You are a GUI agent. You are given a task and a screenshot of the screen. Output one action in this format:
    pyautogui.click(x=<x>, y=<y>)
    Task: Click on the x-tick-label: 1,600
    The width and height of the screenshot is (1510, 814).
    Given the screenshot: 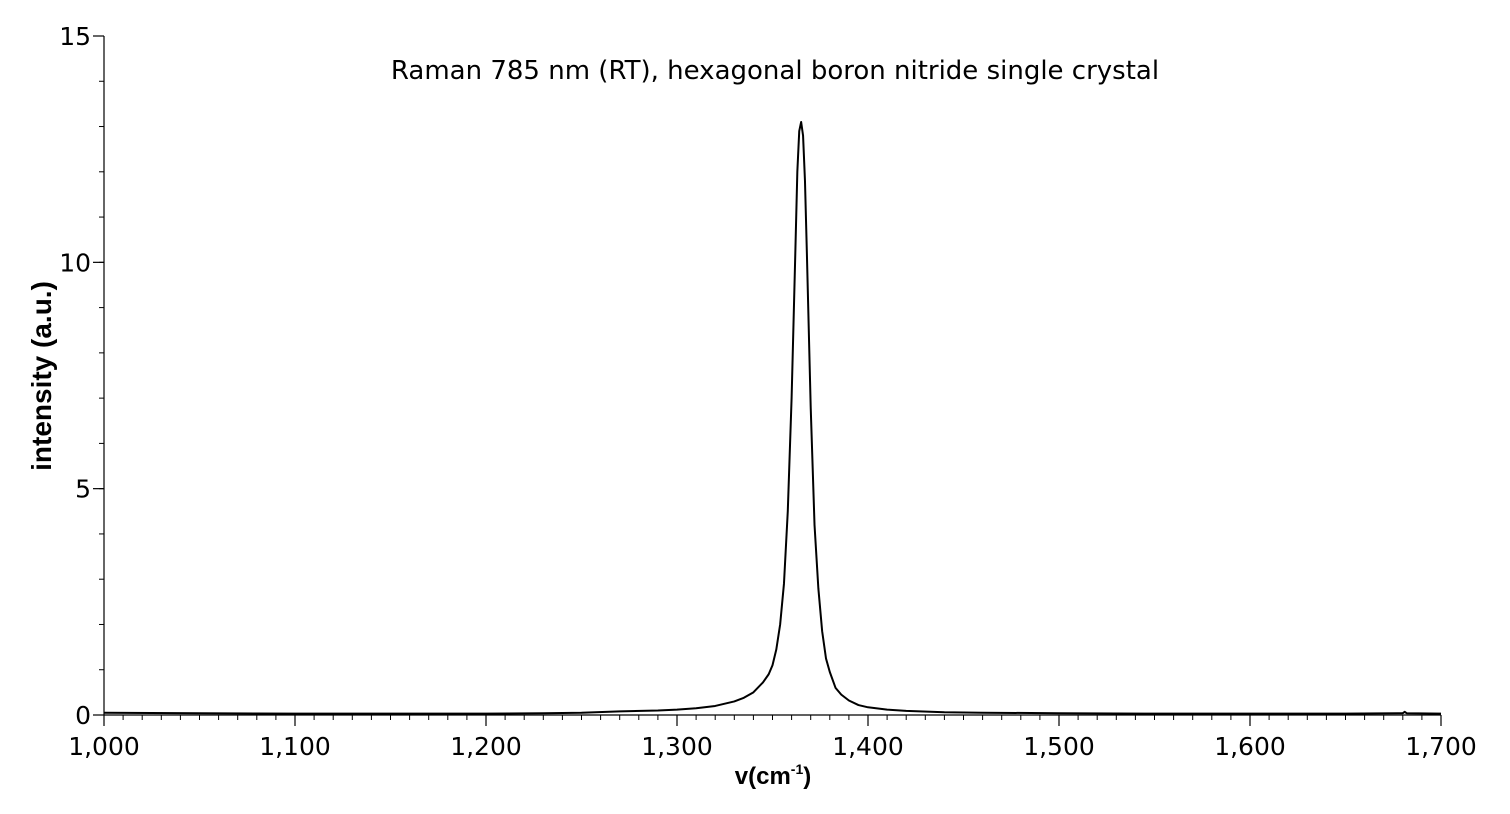 What is the action you would take?
    pyautogui.click(x=1250, y=746)
    